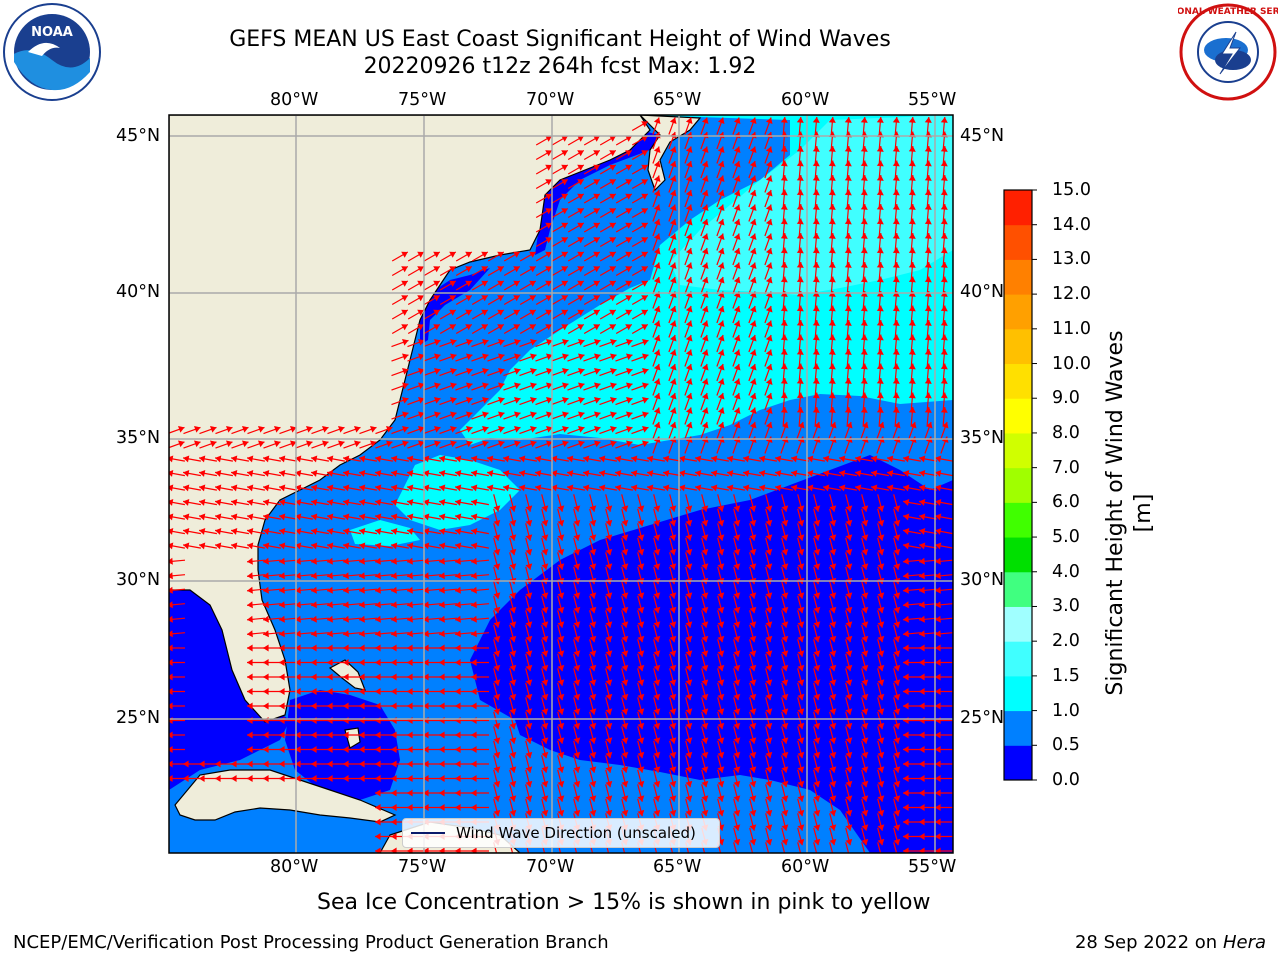  What do you see at coordinates (879, 847) in the screenshot?
I see `wind-wave-arrow` at bounding box center [879, 847].